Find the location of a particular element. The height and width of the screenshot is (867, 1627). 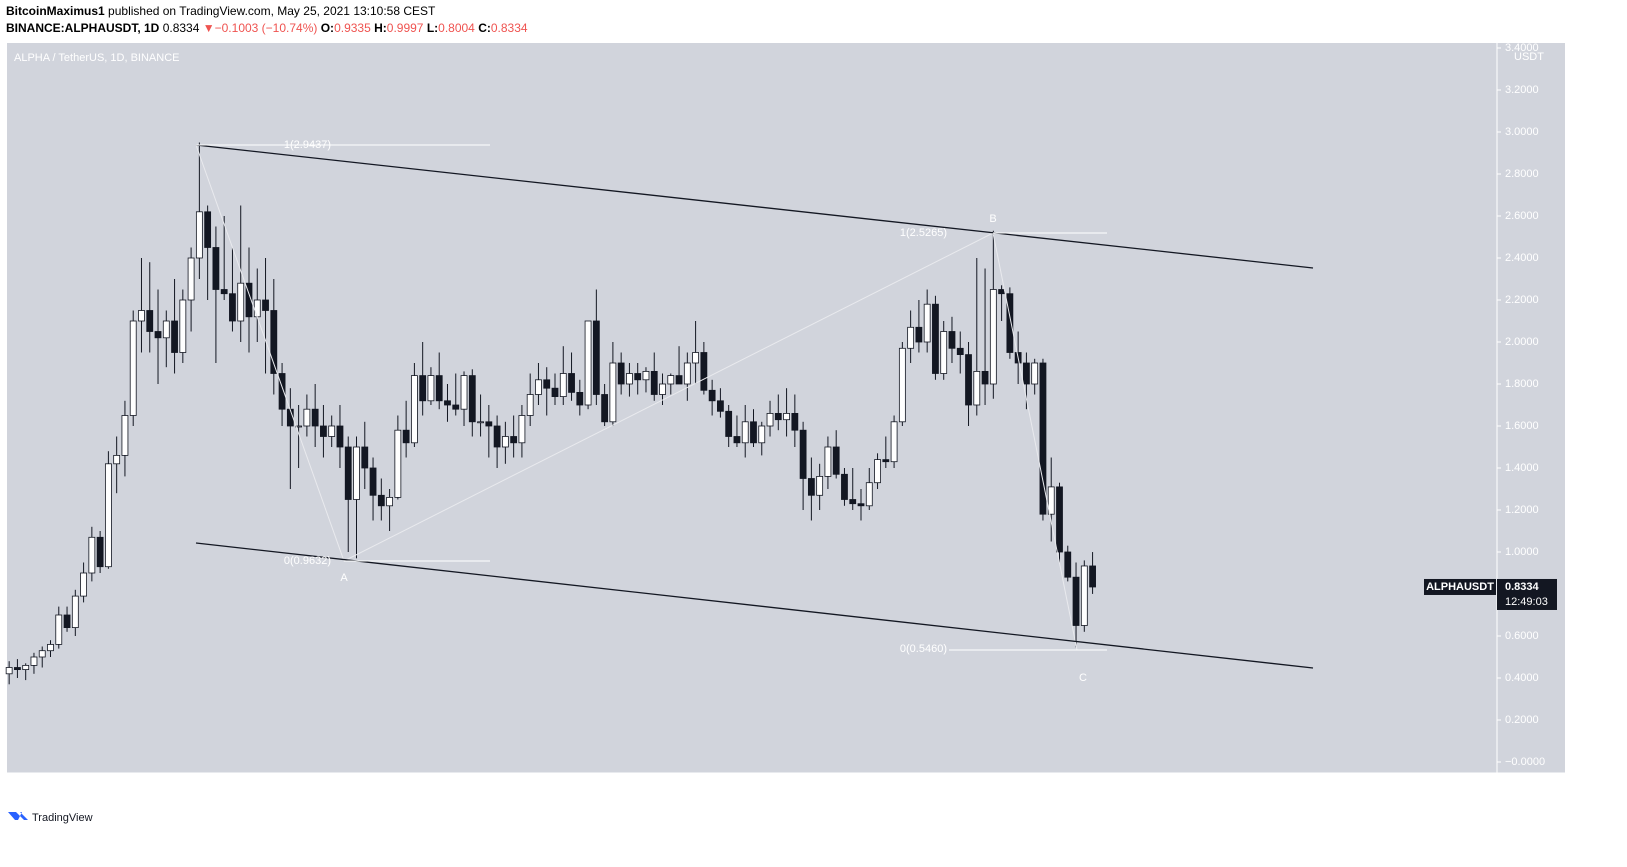

y-tick-label: 0.2000 is located at coordinates (1522, 720).